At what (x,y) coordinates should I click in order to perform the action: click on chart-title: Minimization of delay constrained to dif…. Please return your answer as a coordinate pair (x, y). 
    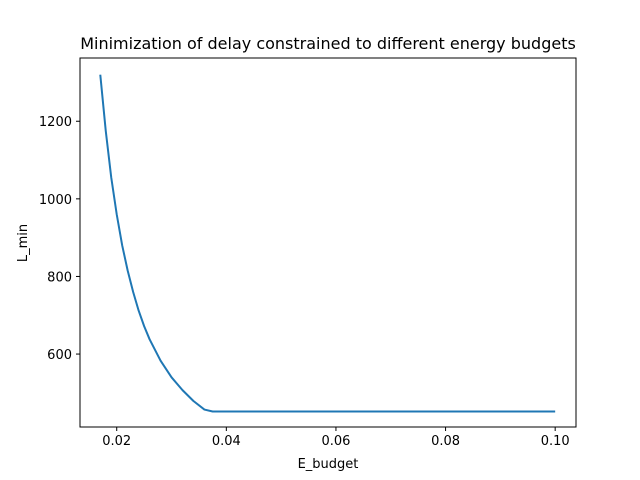
    Looking at the image, I should click on (328, 43).